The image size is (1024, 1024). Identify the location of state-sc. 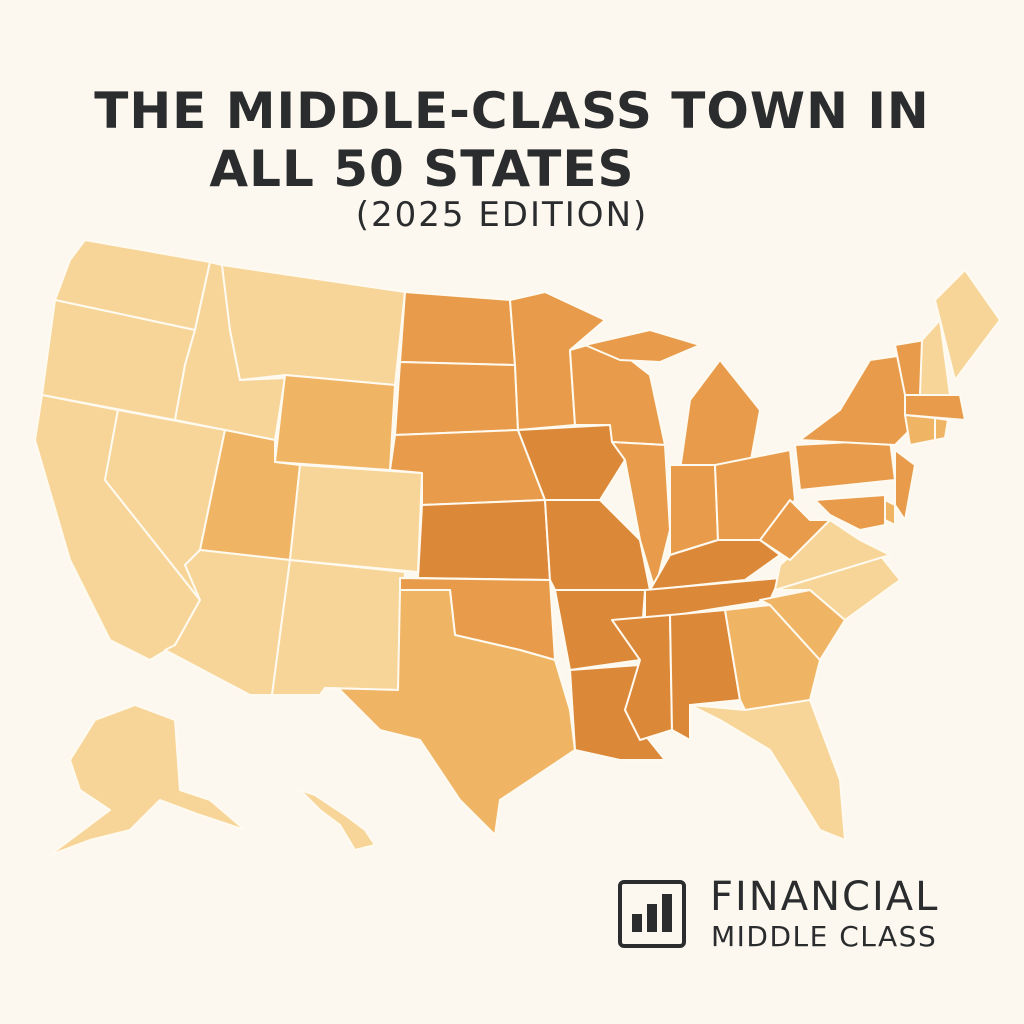
(802, 625).